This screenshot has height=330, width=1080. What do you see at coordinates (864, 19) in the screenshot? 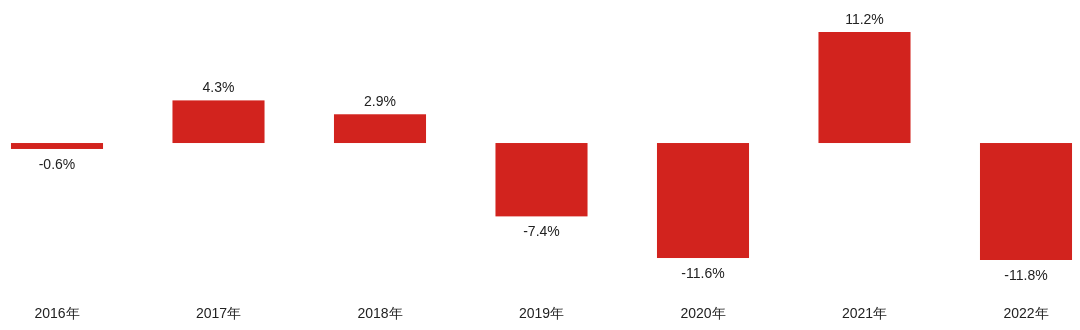
I see `data-label: 11.2%` at bounding box center [864, 19].